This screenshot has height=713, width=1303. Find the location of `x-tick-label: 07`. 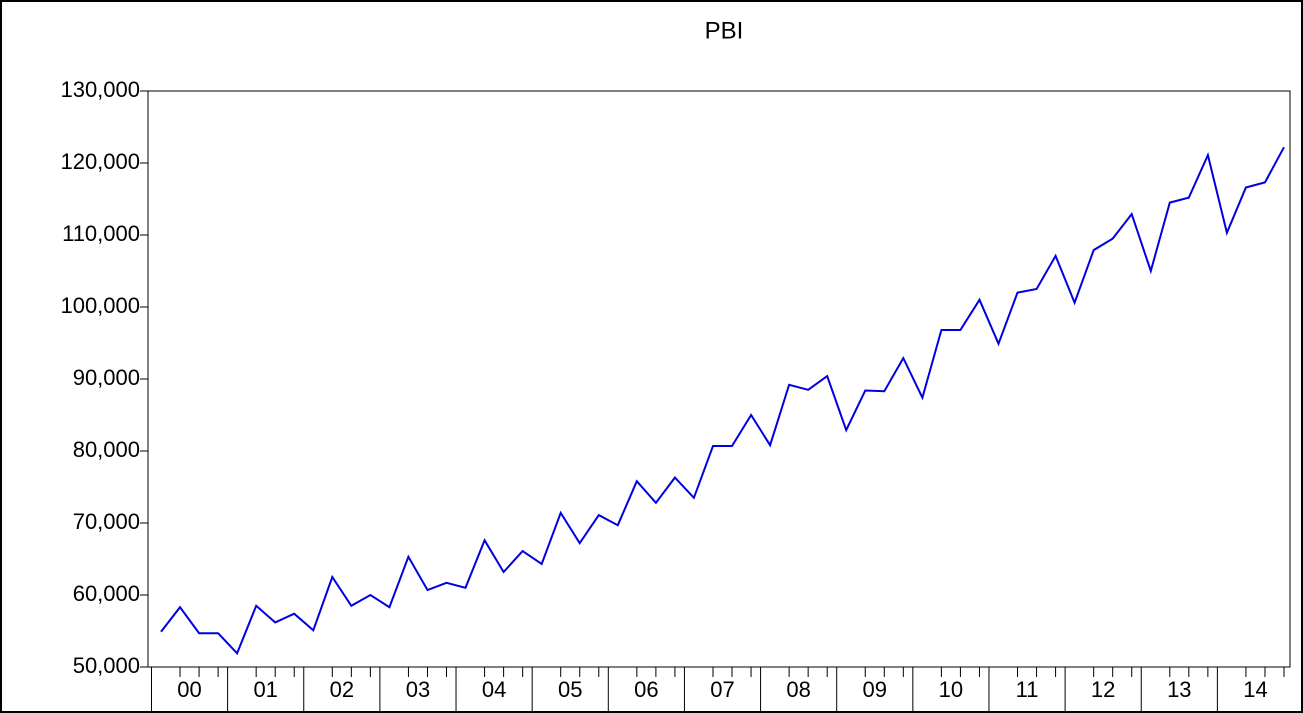

x-tick-label: 07 is located at coordinates (722, 689).